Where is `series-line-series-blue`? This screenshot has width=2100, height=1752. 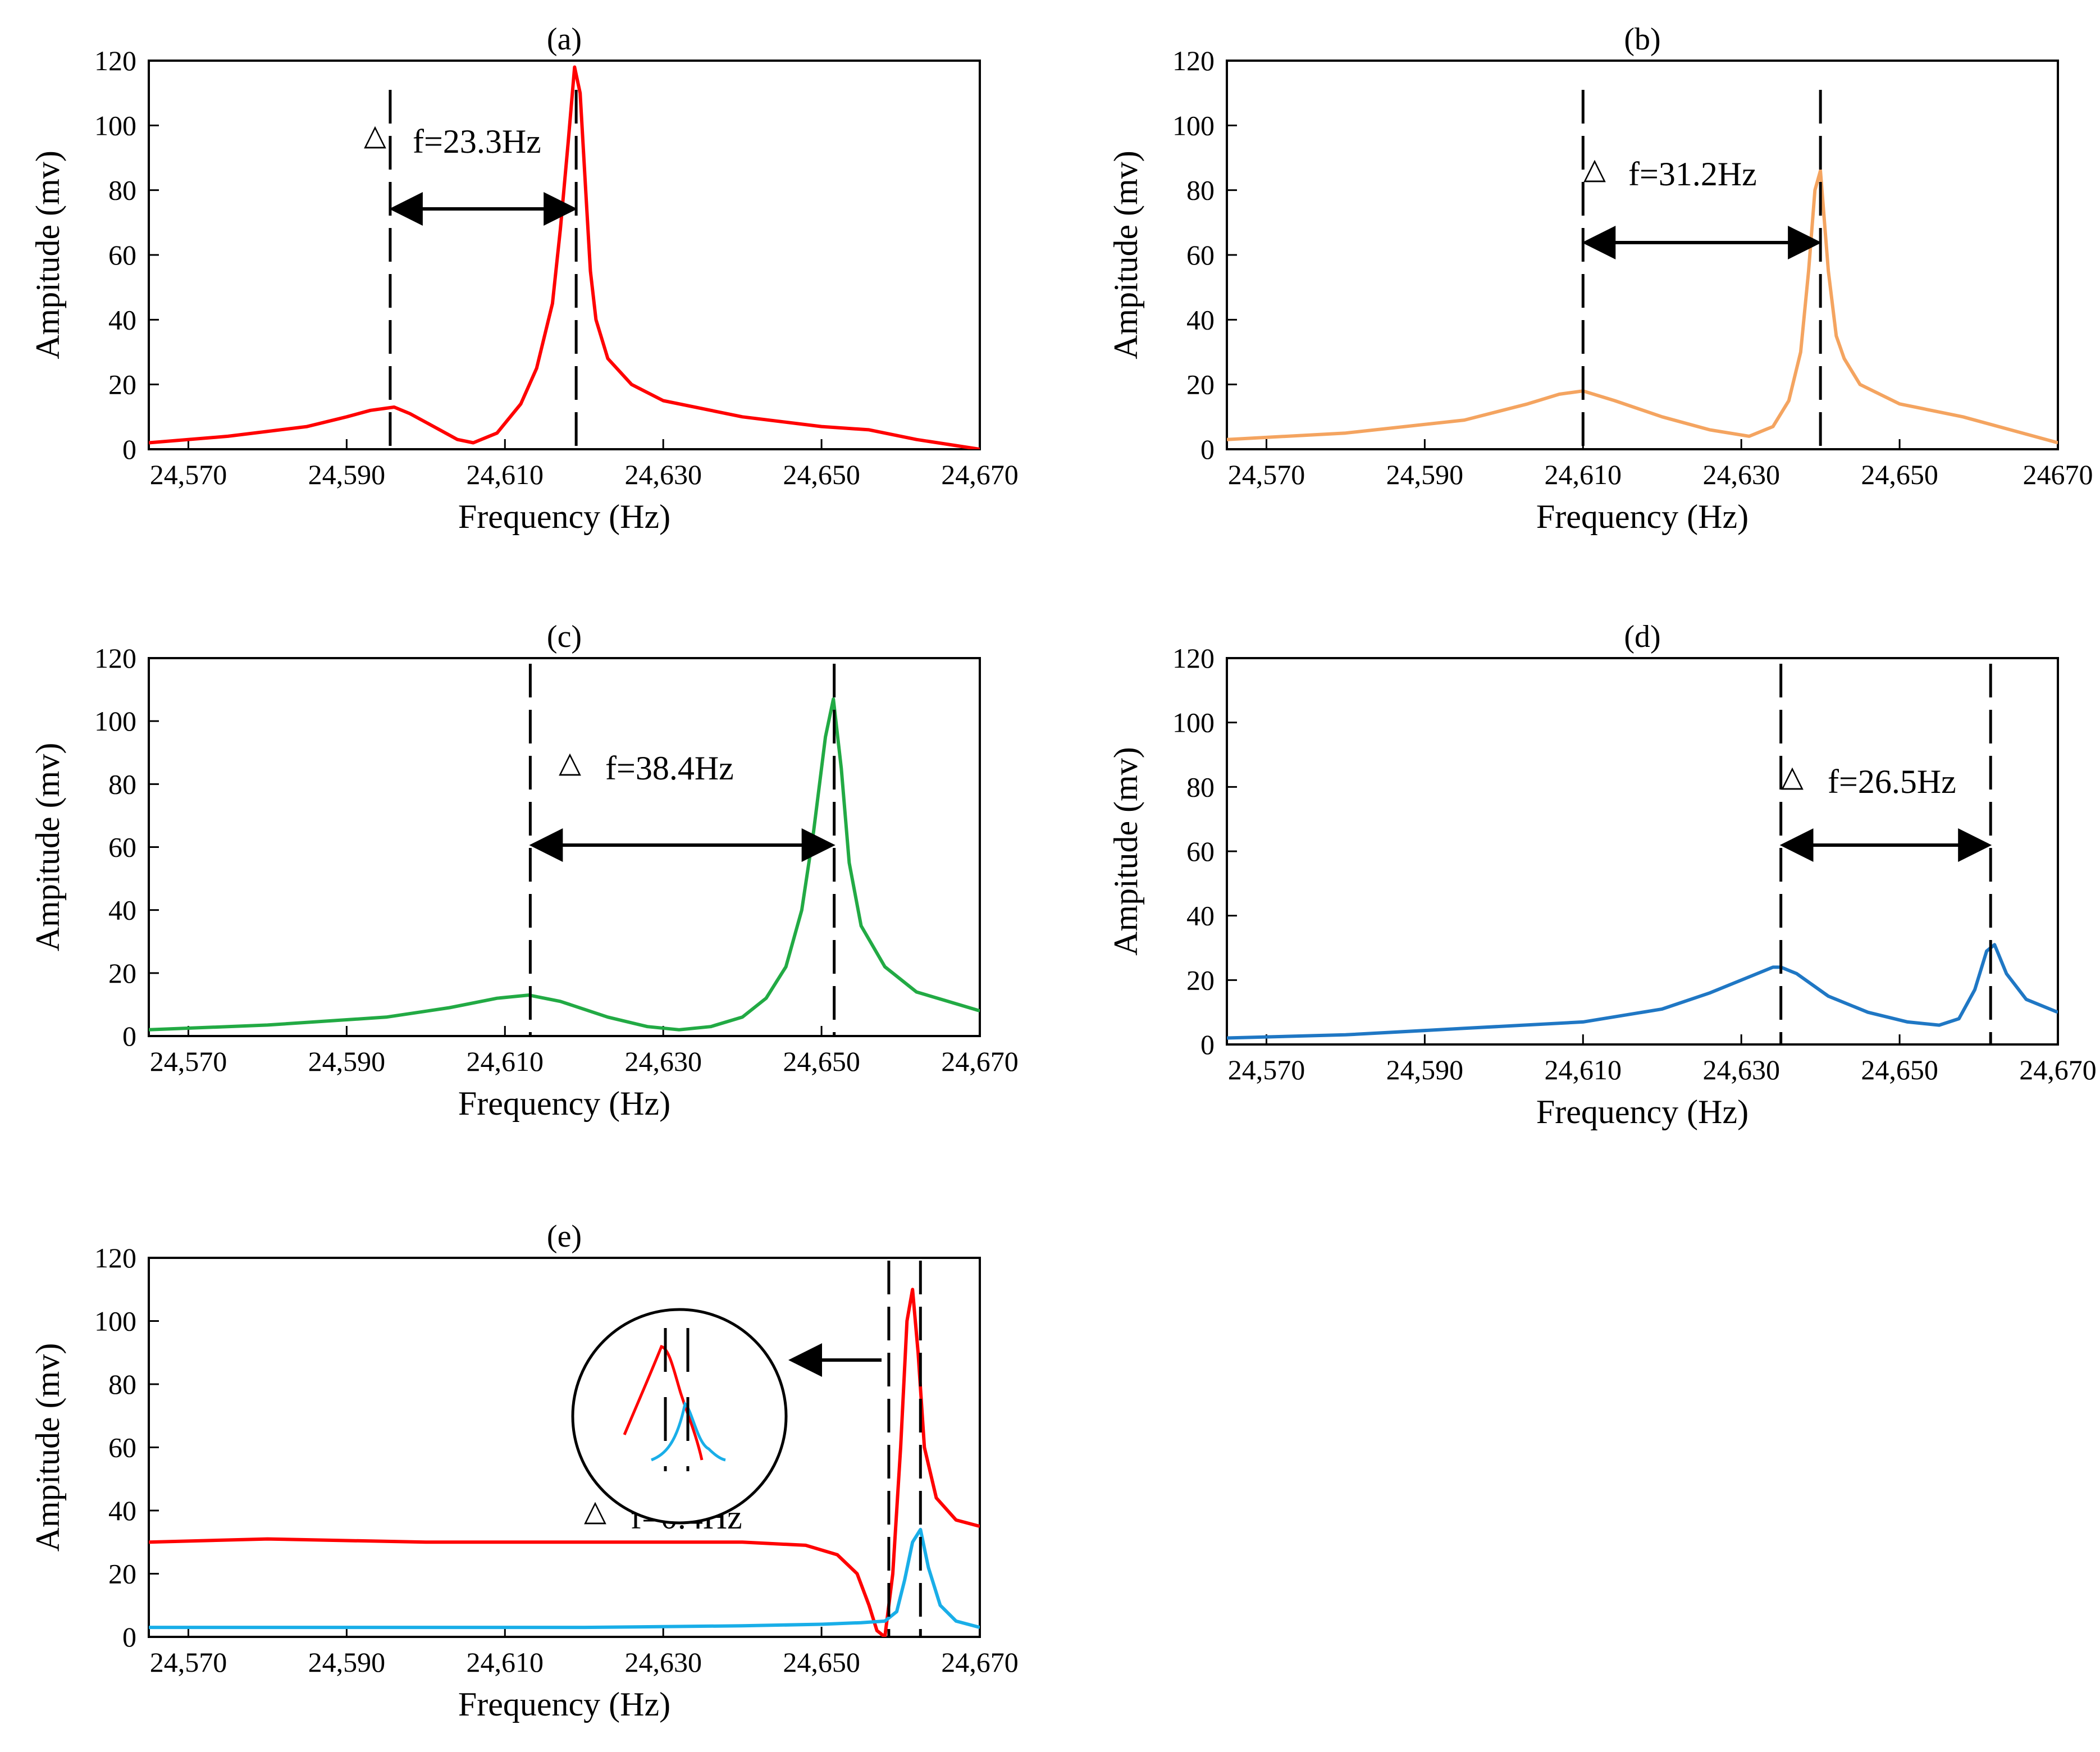
series-line-series-blue is located at coordinates (564, 1578).